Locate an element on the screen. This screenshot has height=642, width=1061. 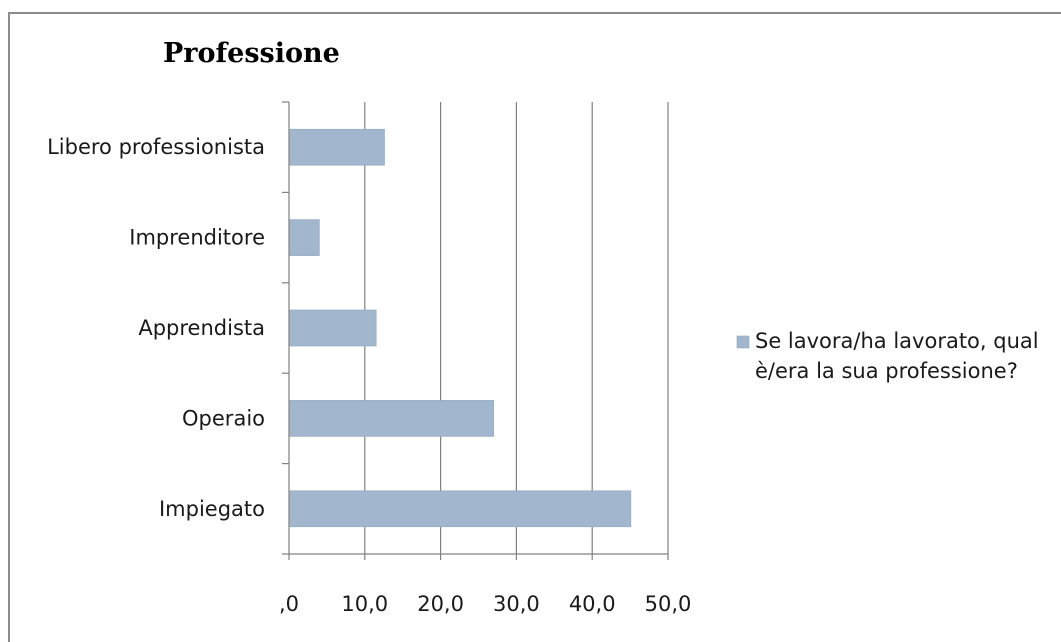
x-tick-label: 40,0 is located at coordinates (592, 604).